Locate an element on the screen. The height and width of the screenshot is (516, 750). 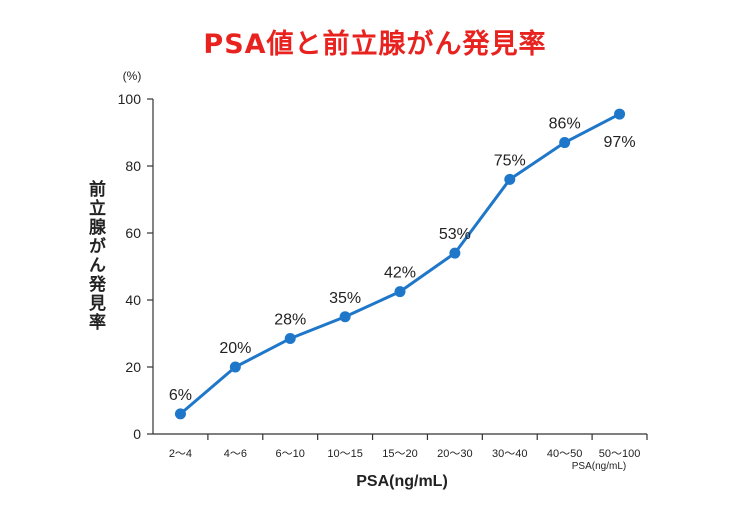
y-axis-label: 前立腺がん発見率 is located at coordinates (95, 256).